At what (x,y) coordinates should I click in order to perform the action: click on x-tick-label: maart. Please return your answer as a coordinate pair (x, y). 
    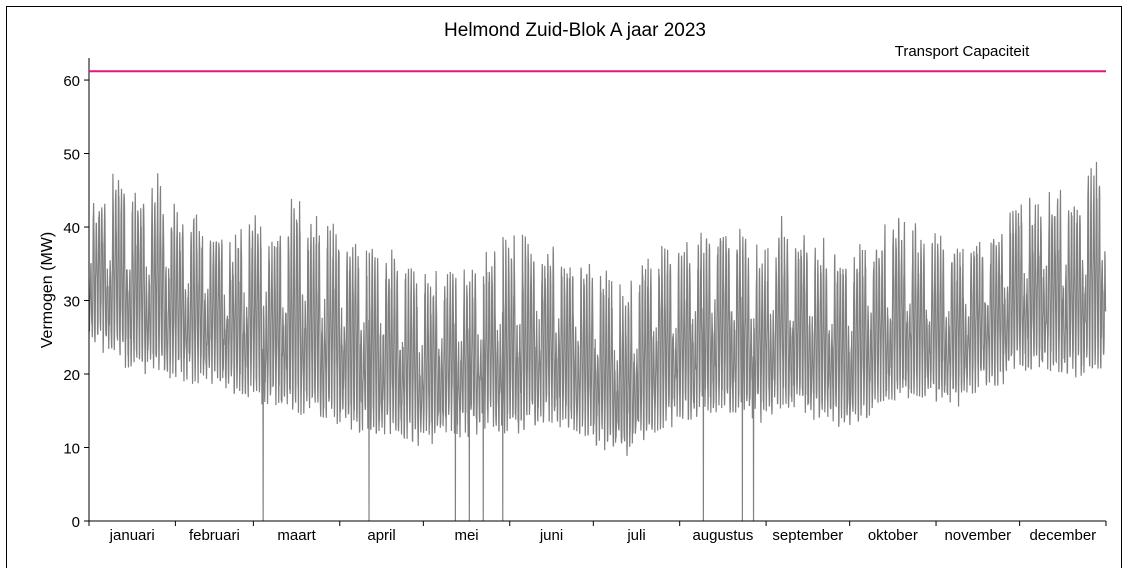
    Looking at the image, I should click on (296, 535).